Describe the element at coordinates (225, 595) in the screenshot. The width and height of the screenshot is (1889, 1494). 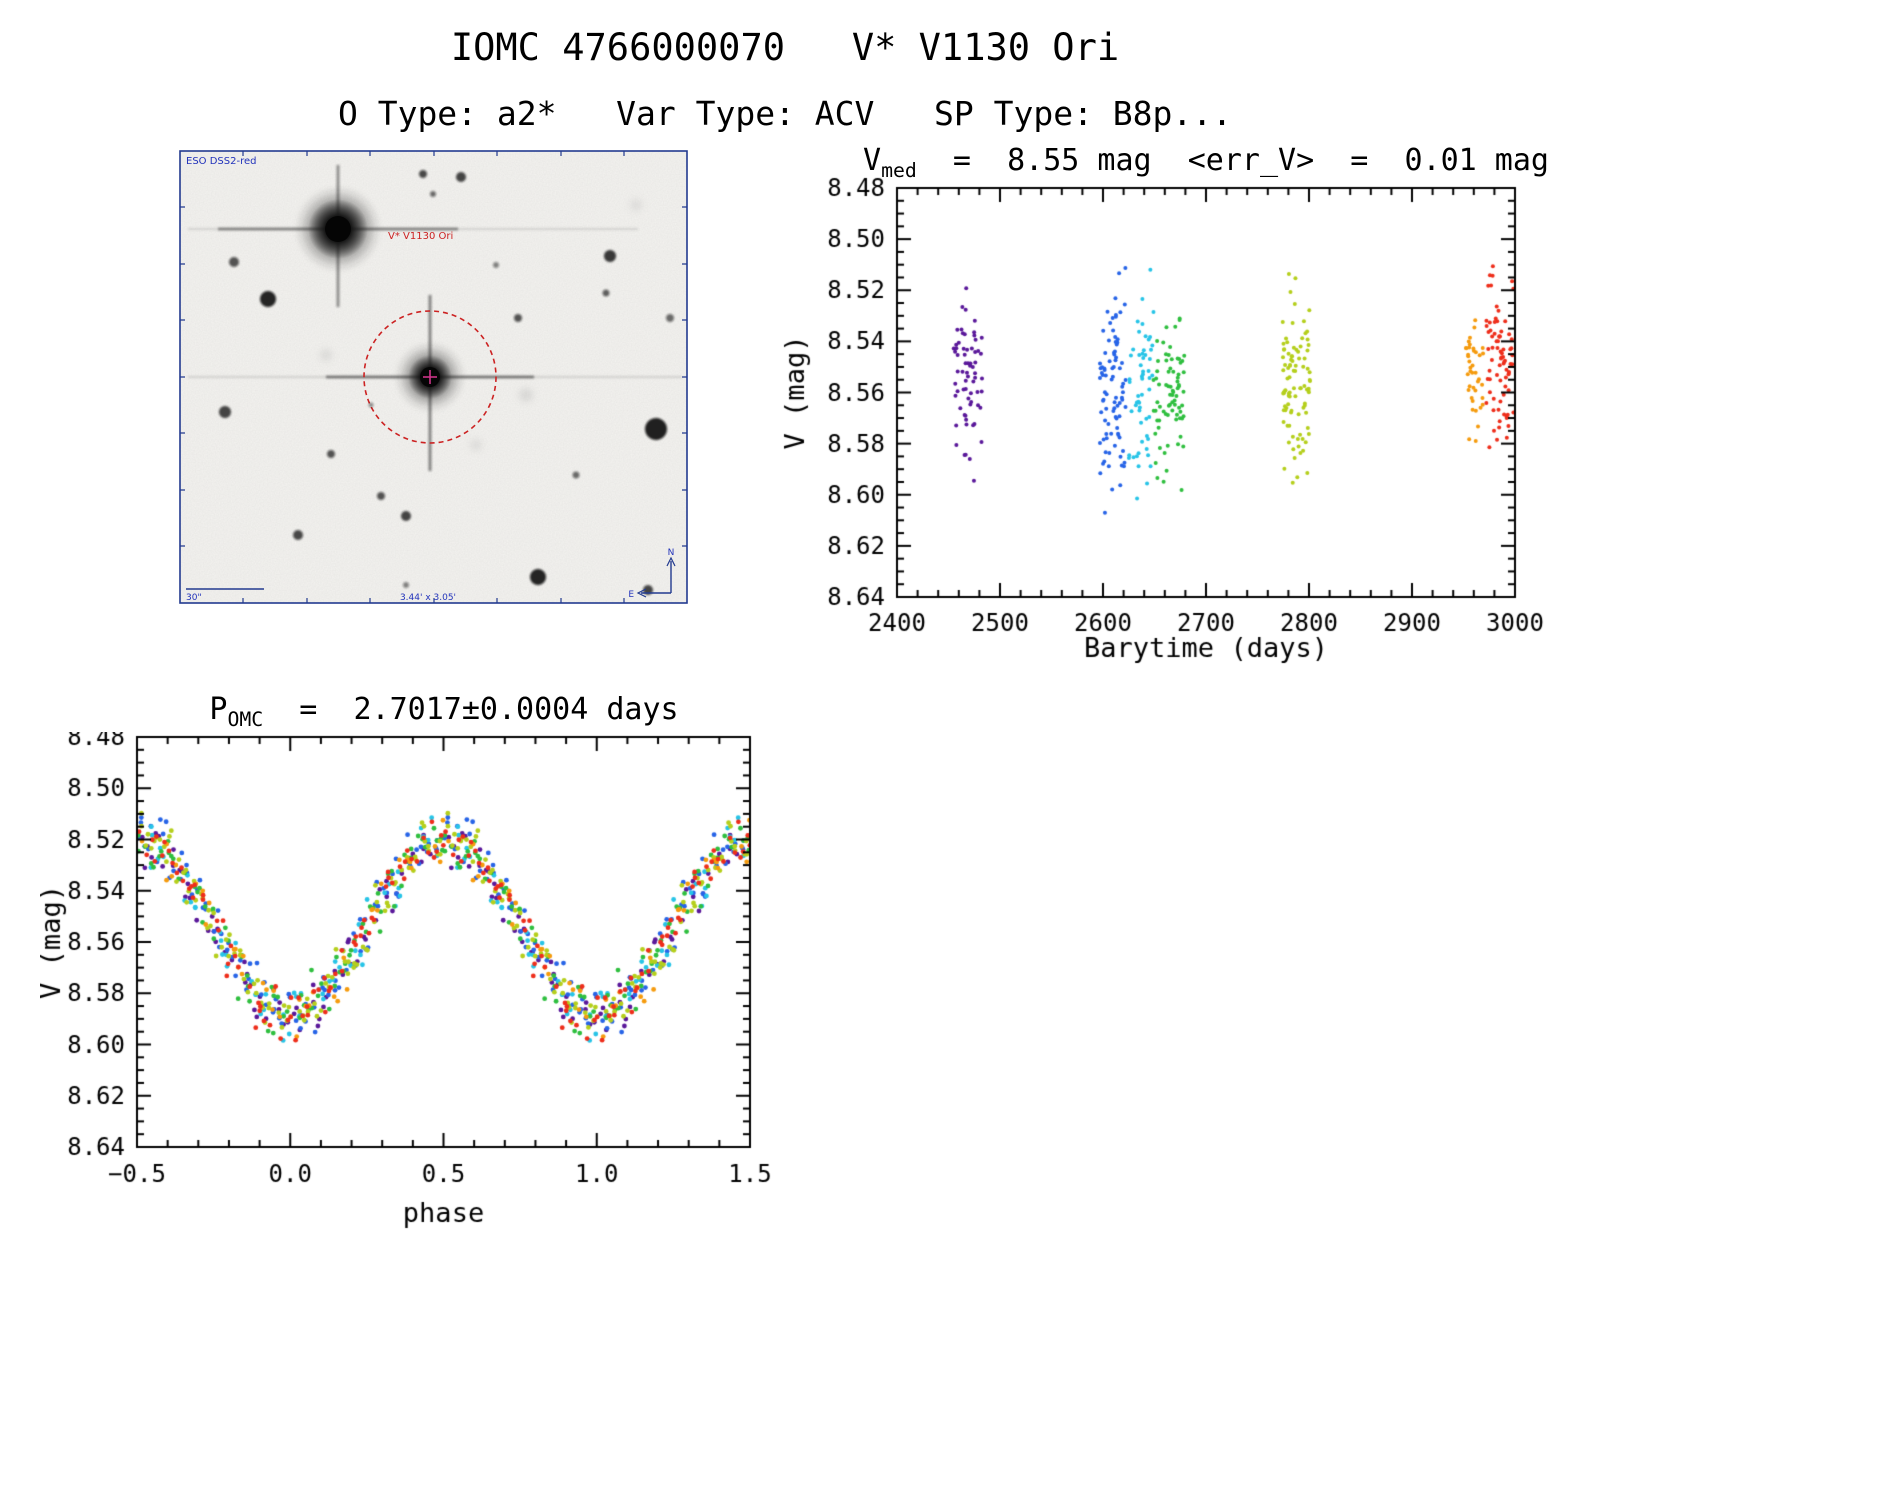
I see `scale-bar: 30"` at that location.